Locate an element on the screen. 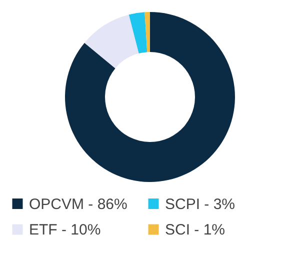 The width and height of the screenshot is (300, 267). legend-label: SCPI - 3% is located at coordinates (200, 204).